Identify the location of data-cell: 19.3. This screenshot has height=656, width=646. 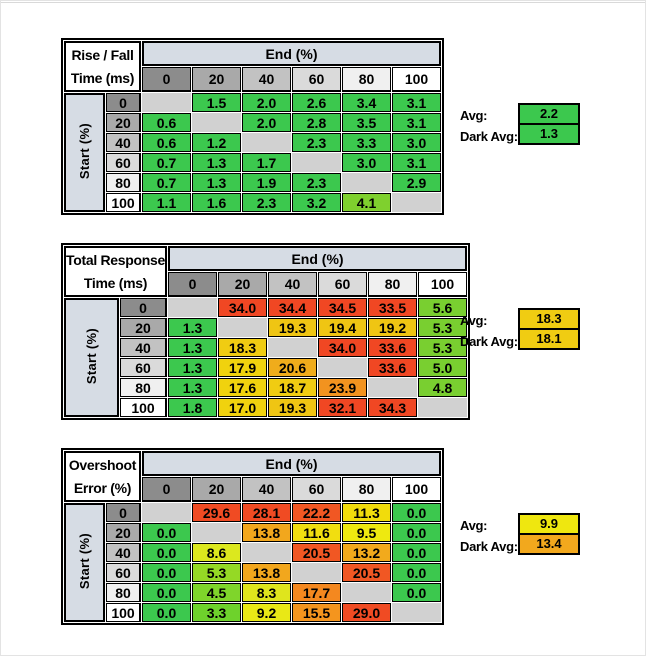
(293, 407).